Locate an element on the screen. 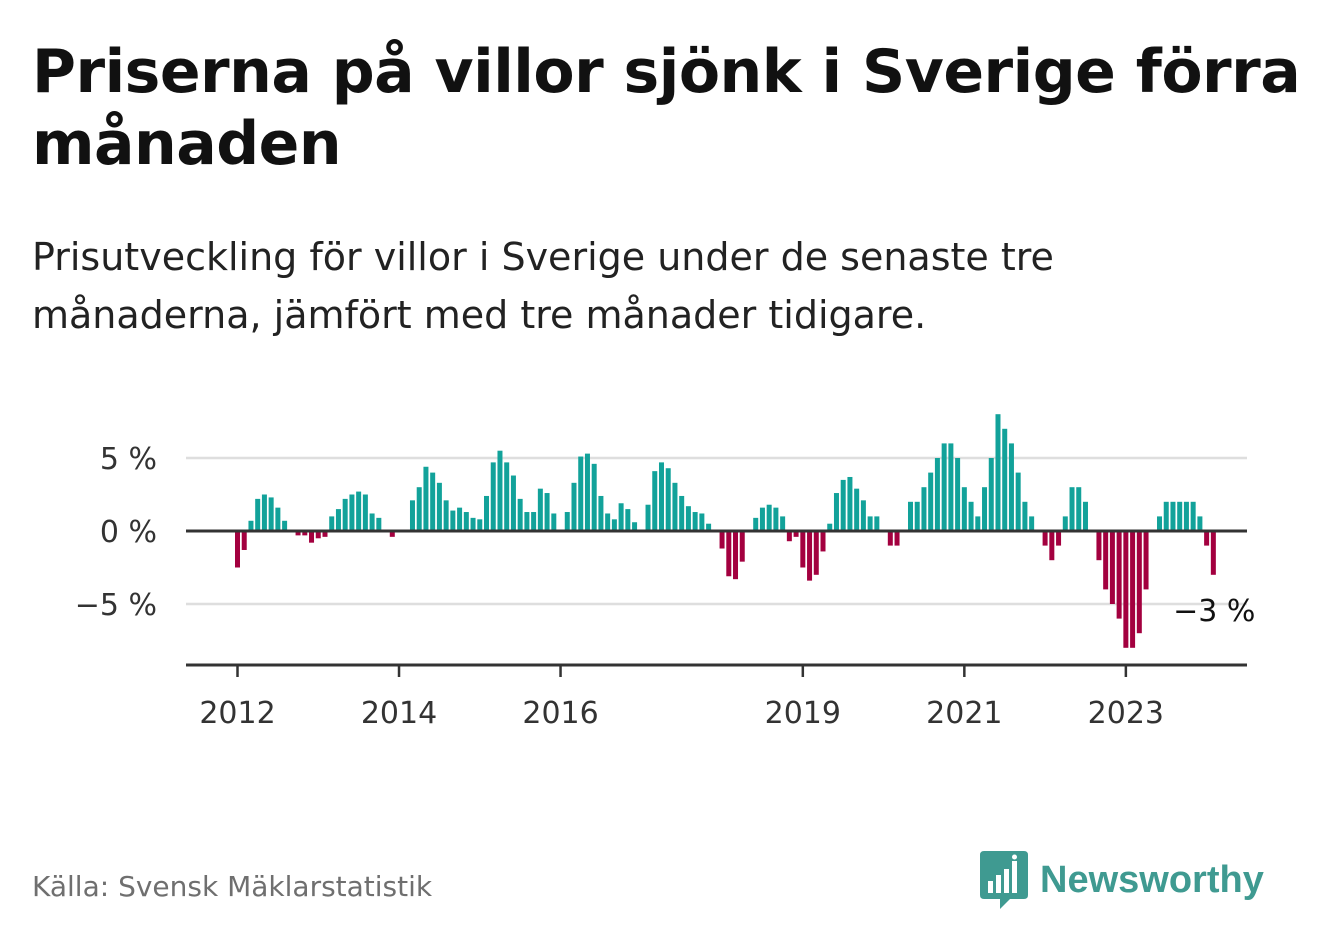  y-tick-label: 0 % is located at coordinates (128, 532).